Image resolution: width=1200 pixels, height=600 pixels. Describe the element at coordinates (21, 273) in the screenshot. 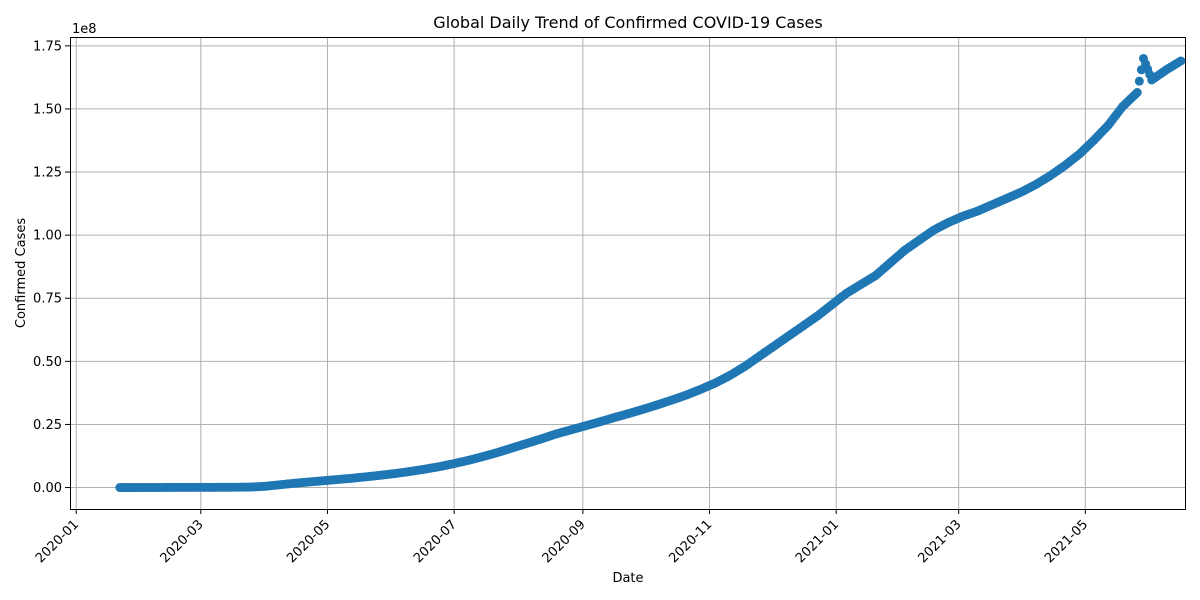

I see `y-axis-label: Confirmed Cases` at that location.